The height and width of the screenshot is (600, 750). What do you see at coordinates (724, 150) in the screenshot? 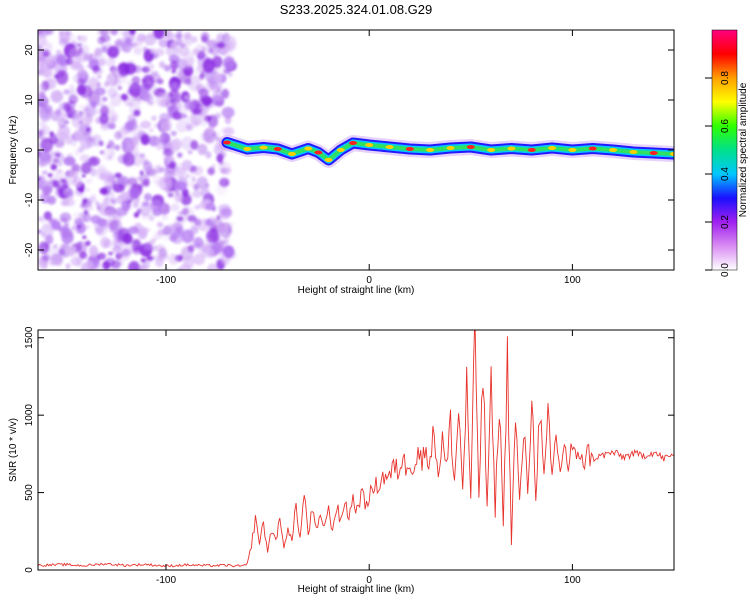
I see `colorbar-gradient` at bounding box center [724, 150].